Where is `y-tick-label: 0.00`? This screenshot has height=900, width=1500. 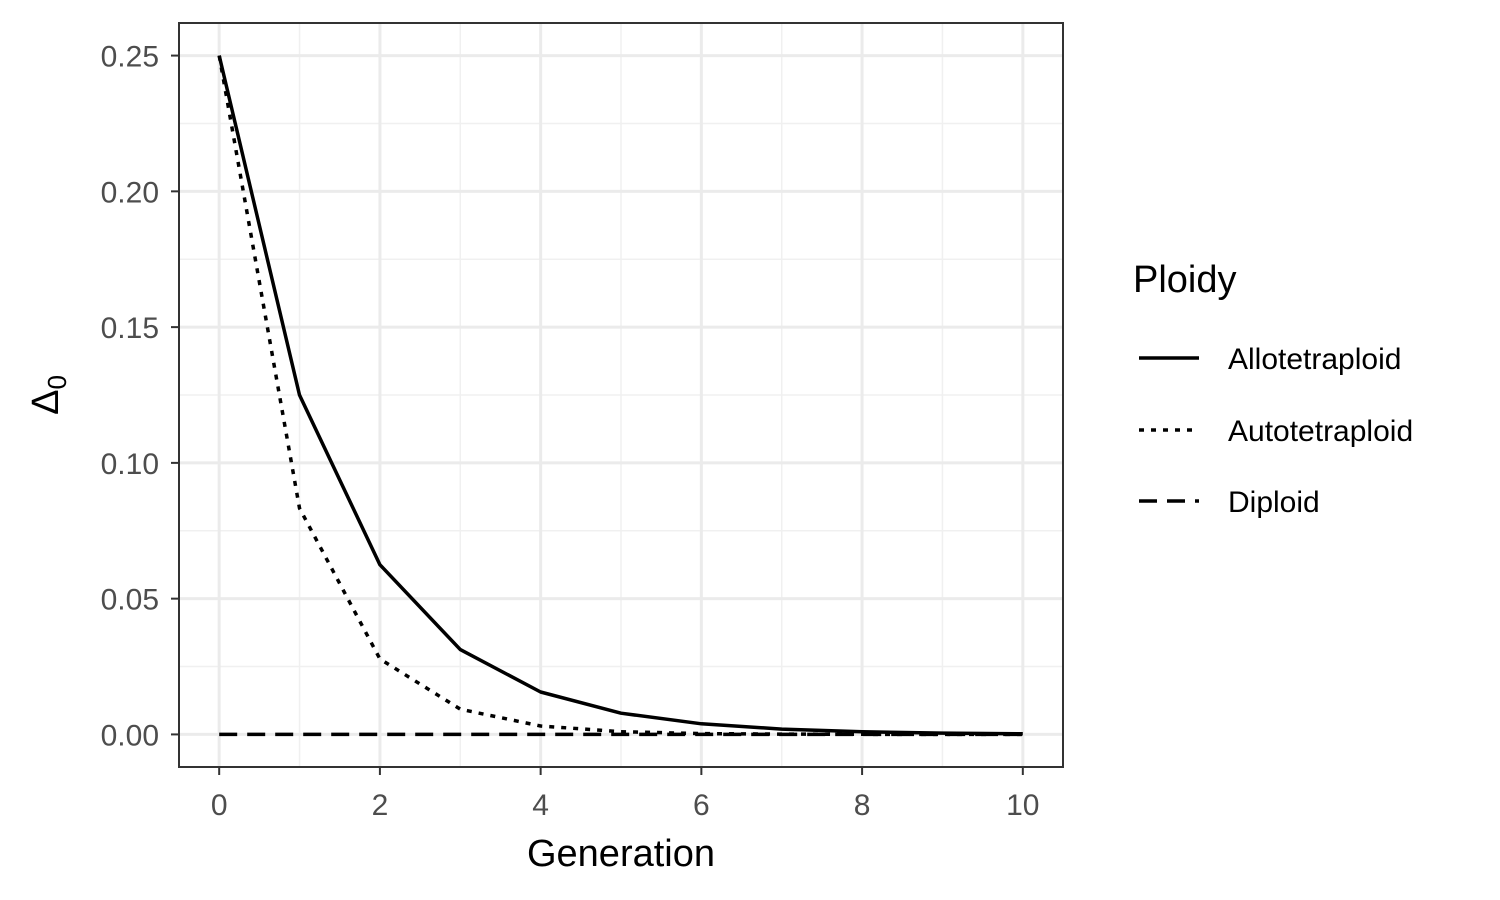 y-tick-label: 0.00 is located at coordinates (130, 735).